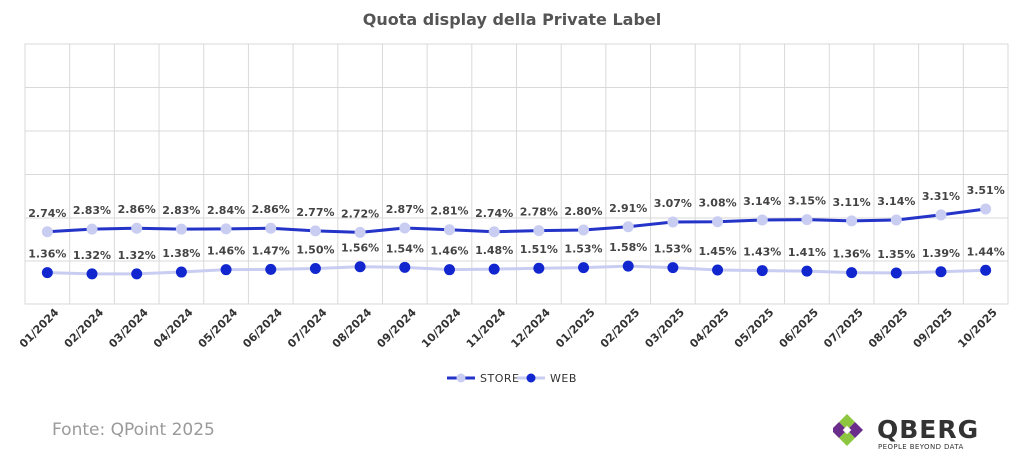 The image size is (1024, 458). Describe the element at coordinates (799, 328) in the screenshot. I see `x-tick-label: 06/2025` at that location.